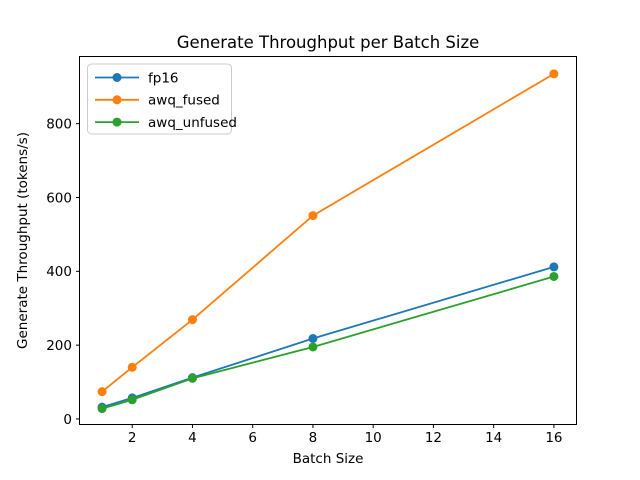 The height and width of the screenshot is (480, 640). Describe the element at coordinates (132, 438) in the screenshot. I see `x-tick-label: 2` at that location.